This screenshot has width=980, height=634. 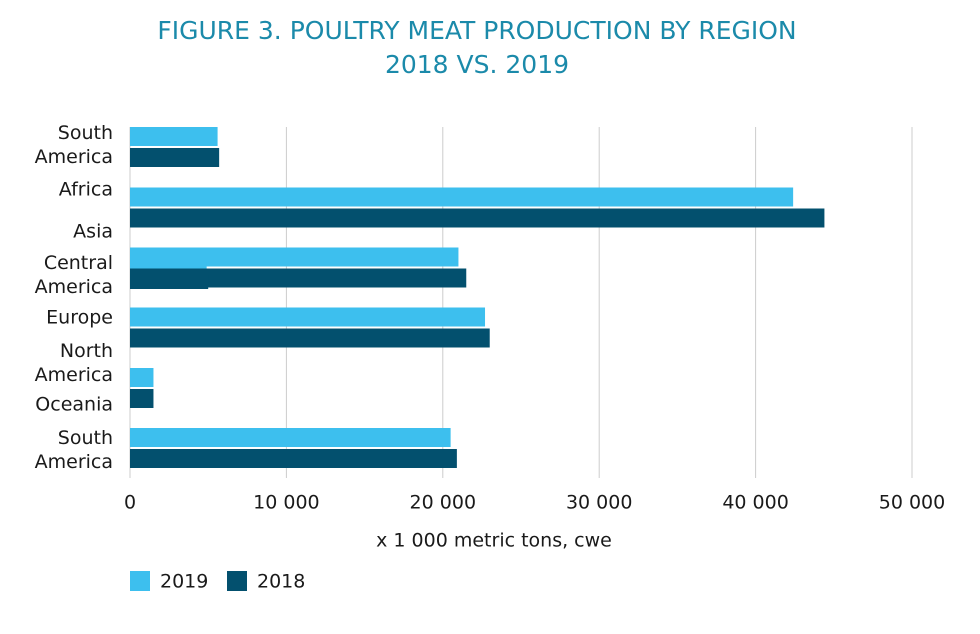 I want to click on x-tick-label: 50 000, so click(x=912, y=503).